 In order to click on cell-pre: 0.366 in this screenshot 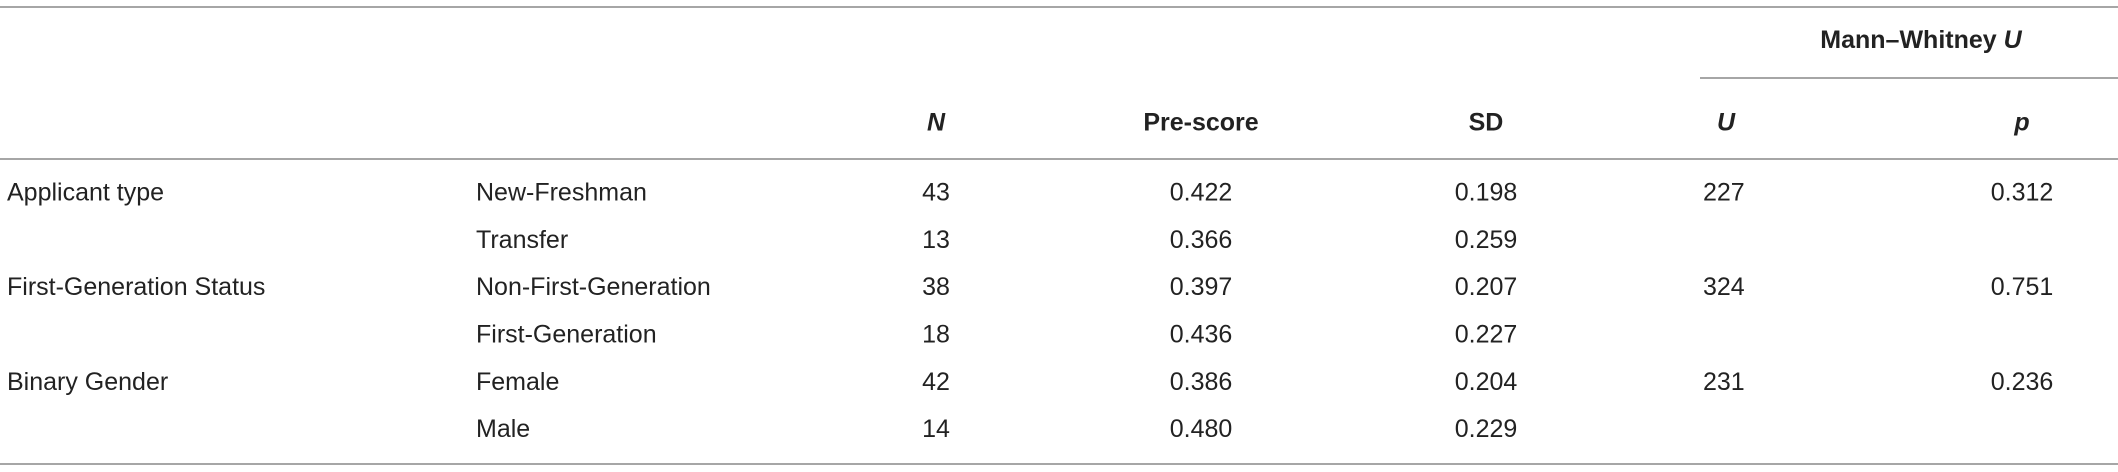, I will do `click(1201, 240)`.